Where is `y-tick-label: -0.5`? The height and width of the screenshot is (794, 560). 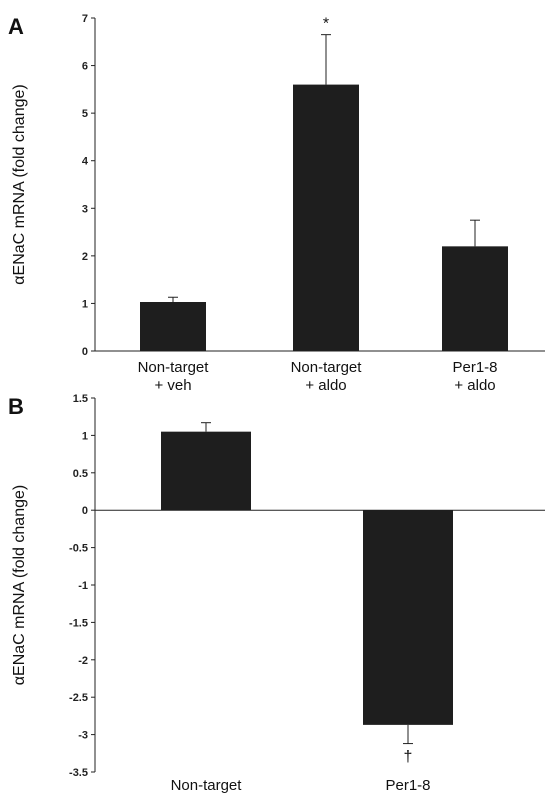
y-tick-label: -0.5 is located at coordinates (78, 549).